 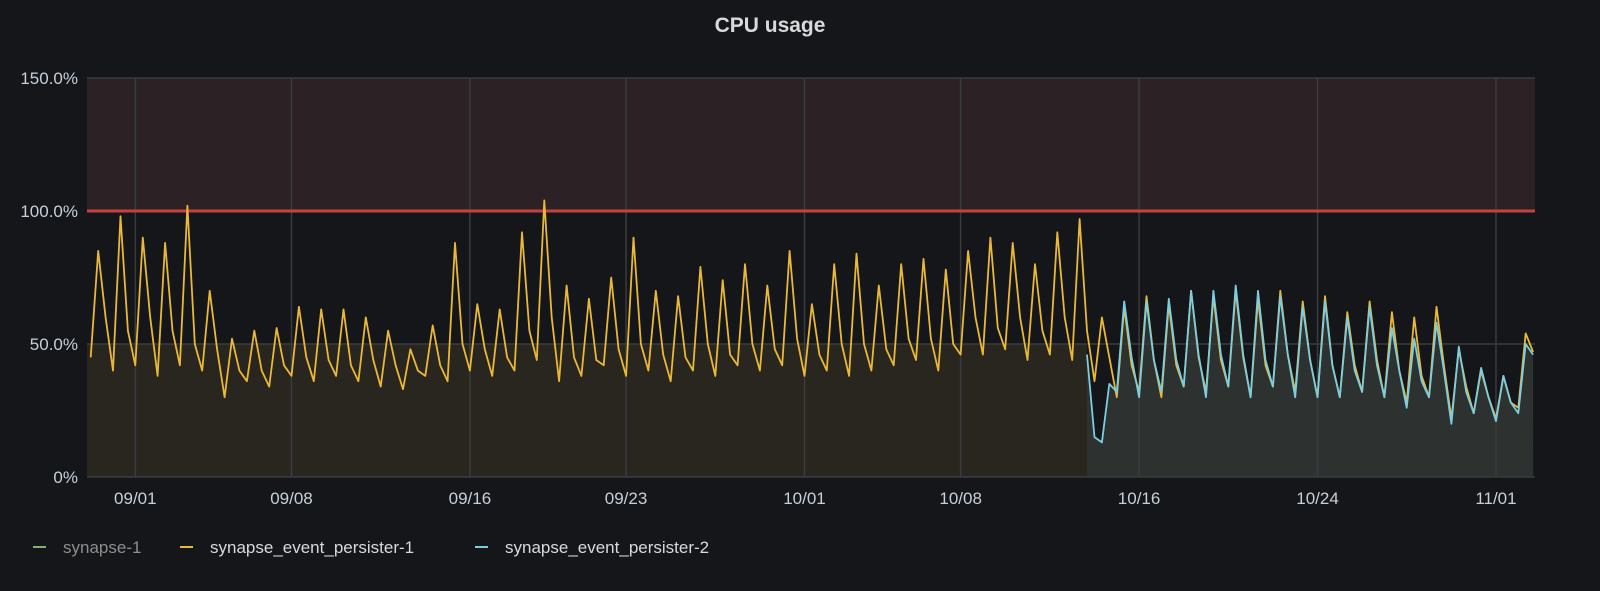 I want to click on legend-item-synapse-event-persister-1: synapse_event_persister-1, so click(x=297, y=547).